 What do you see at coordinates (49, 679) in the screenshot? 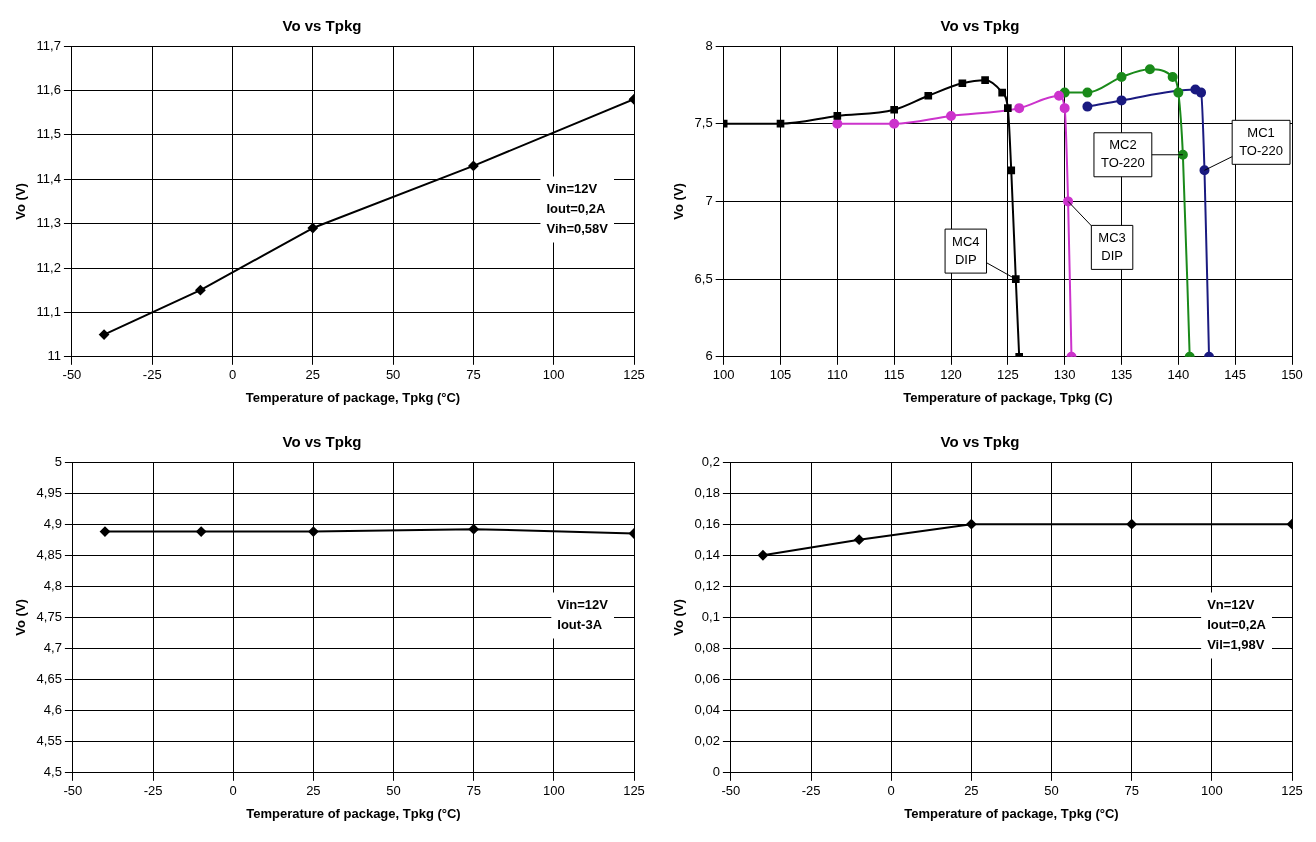
I see `y-tick-label: 4,65` at bounding box center [49, 679].